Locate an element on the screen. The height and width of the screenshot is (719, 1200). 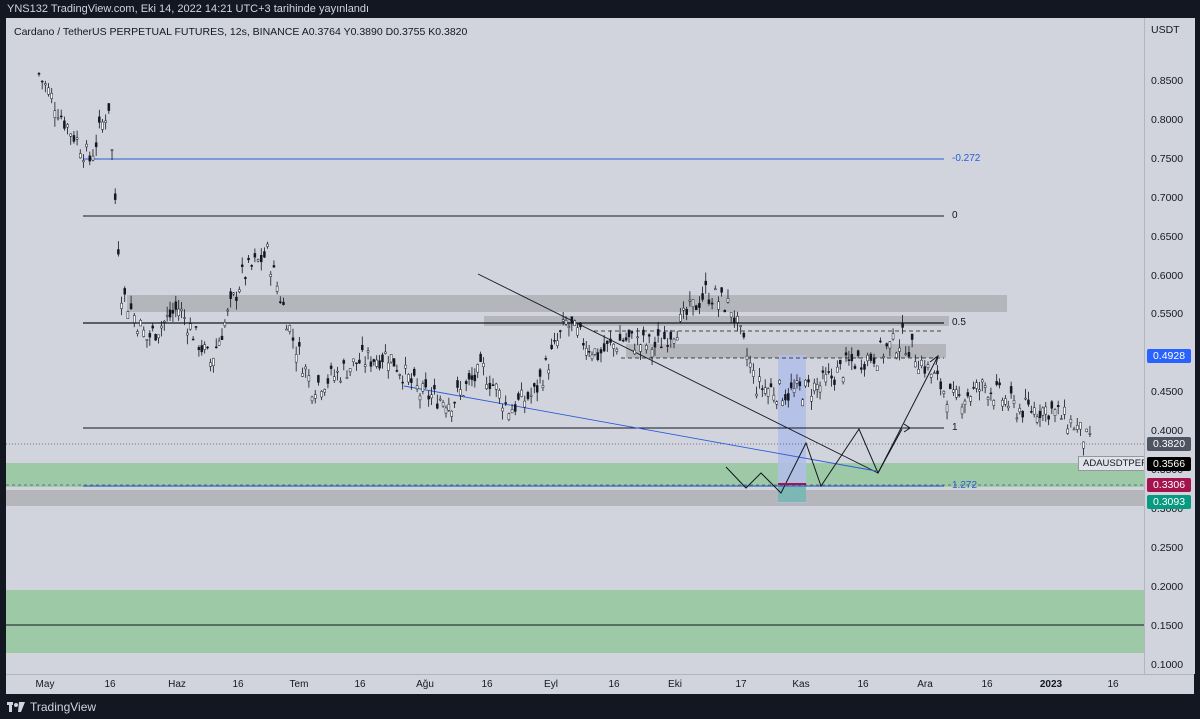
target-box-lower is located at coordinates (792, 493).